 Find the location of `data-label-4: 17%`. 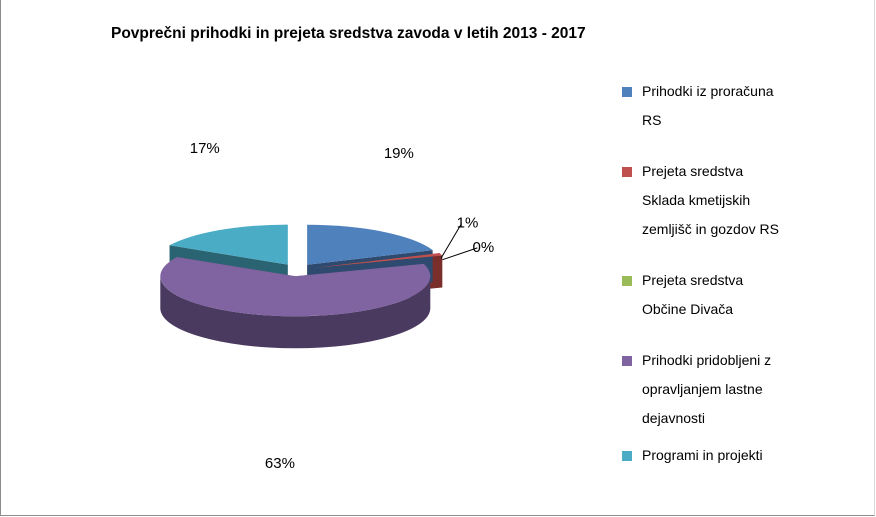

data-label-4: 17% is located at coordinates (205, 148).